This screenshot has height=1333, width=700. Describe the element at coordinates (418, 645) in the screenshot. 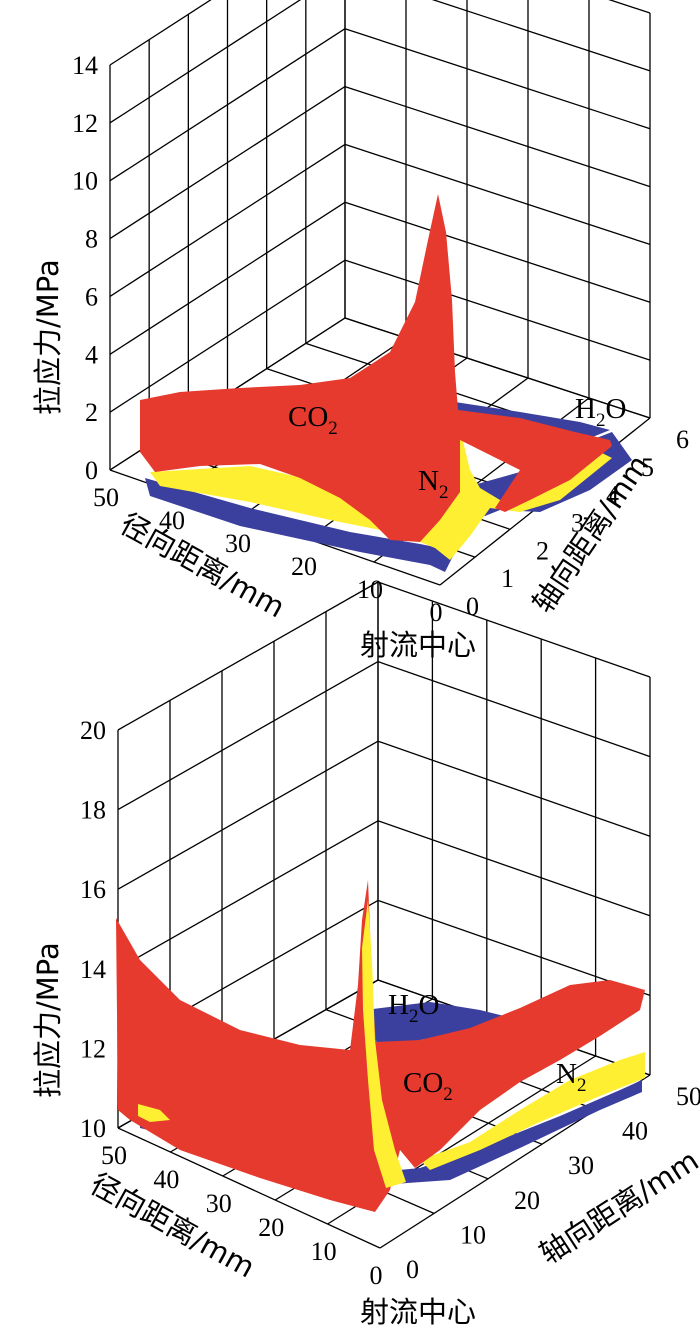

I see `origin-label-top: 射流中心` at that location.